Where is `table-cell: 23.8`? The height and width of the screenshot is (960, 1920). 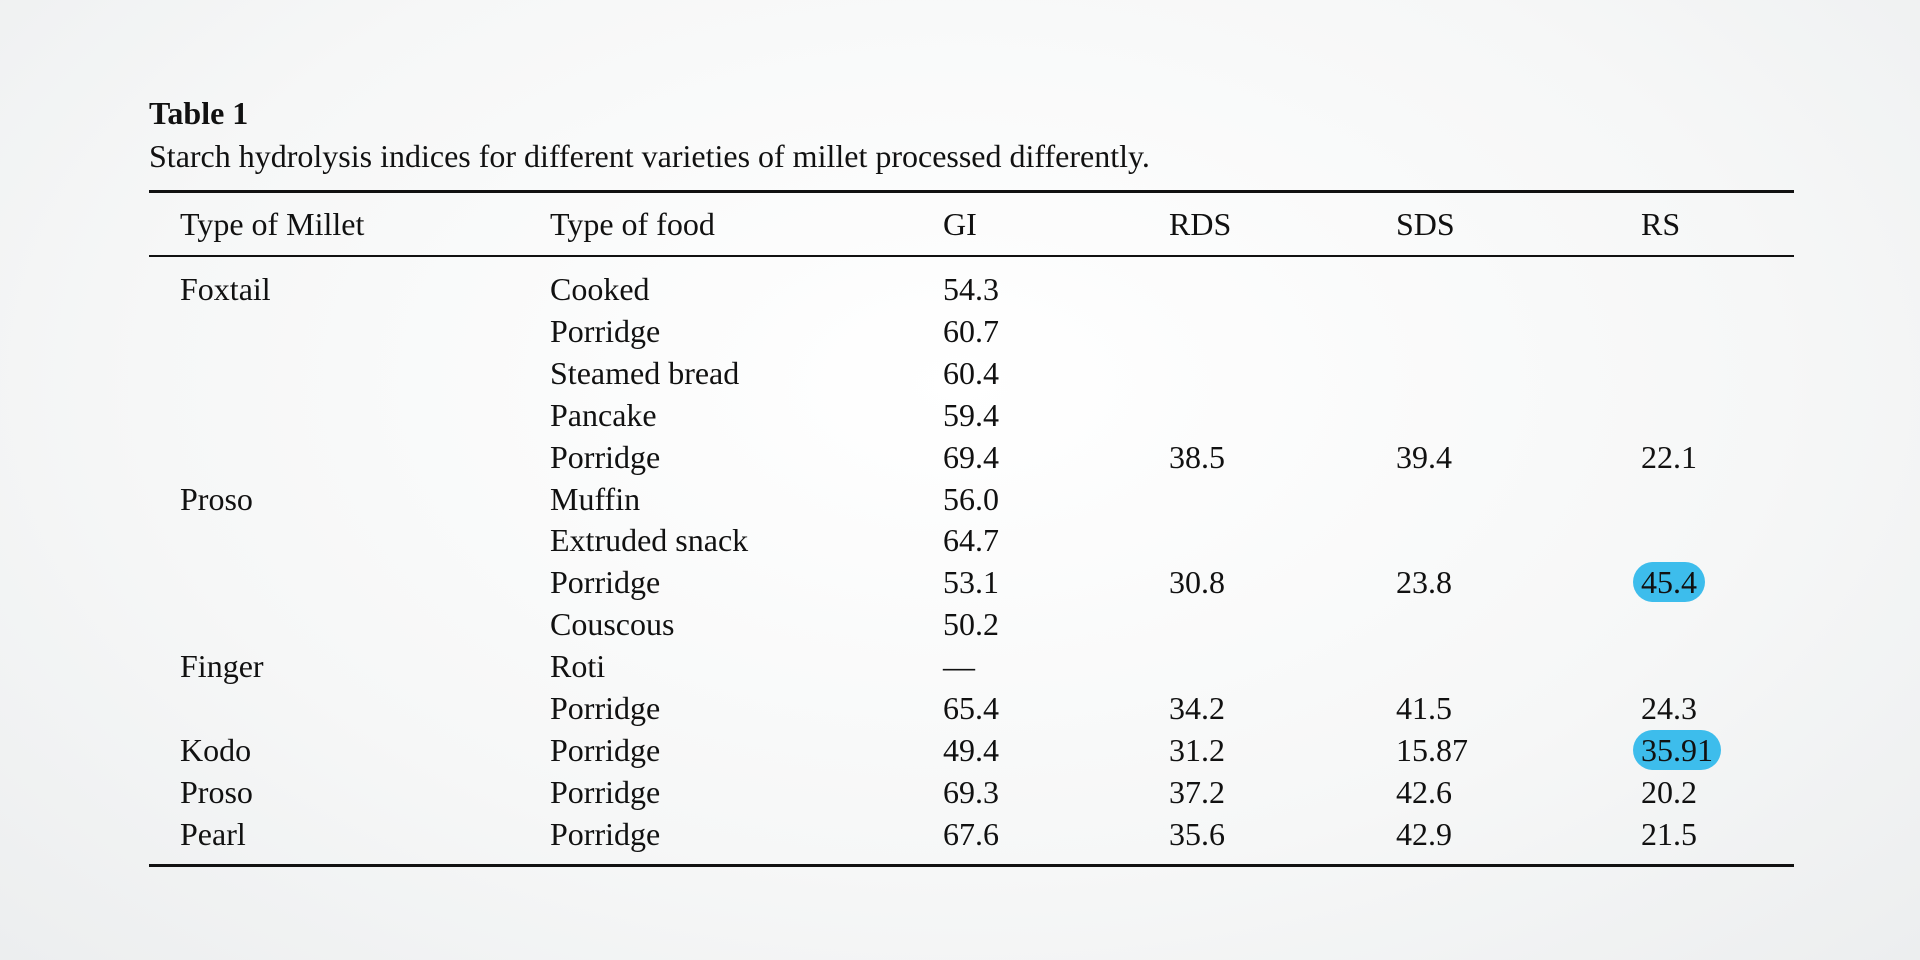 table-cell: 23.8 is located at coordinates (1424, 582).